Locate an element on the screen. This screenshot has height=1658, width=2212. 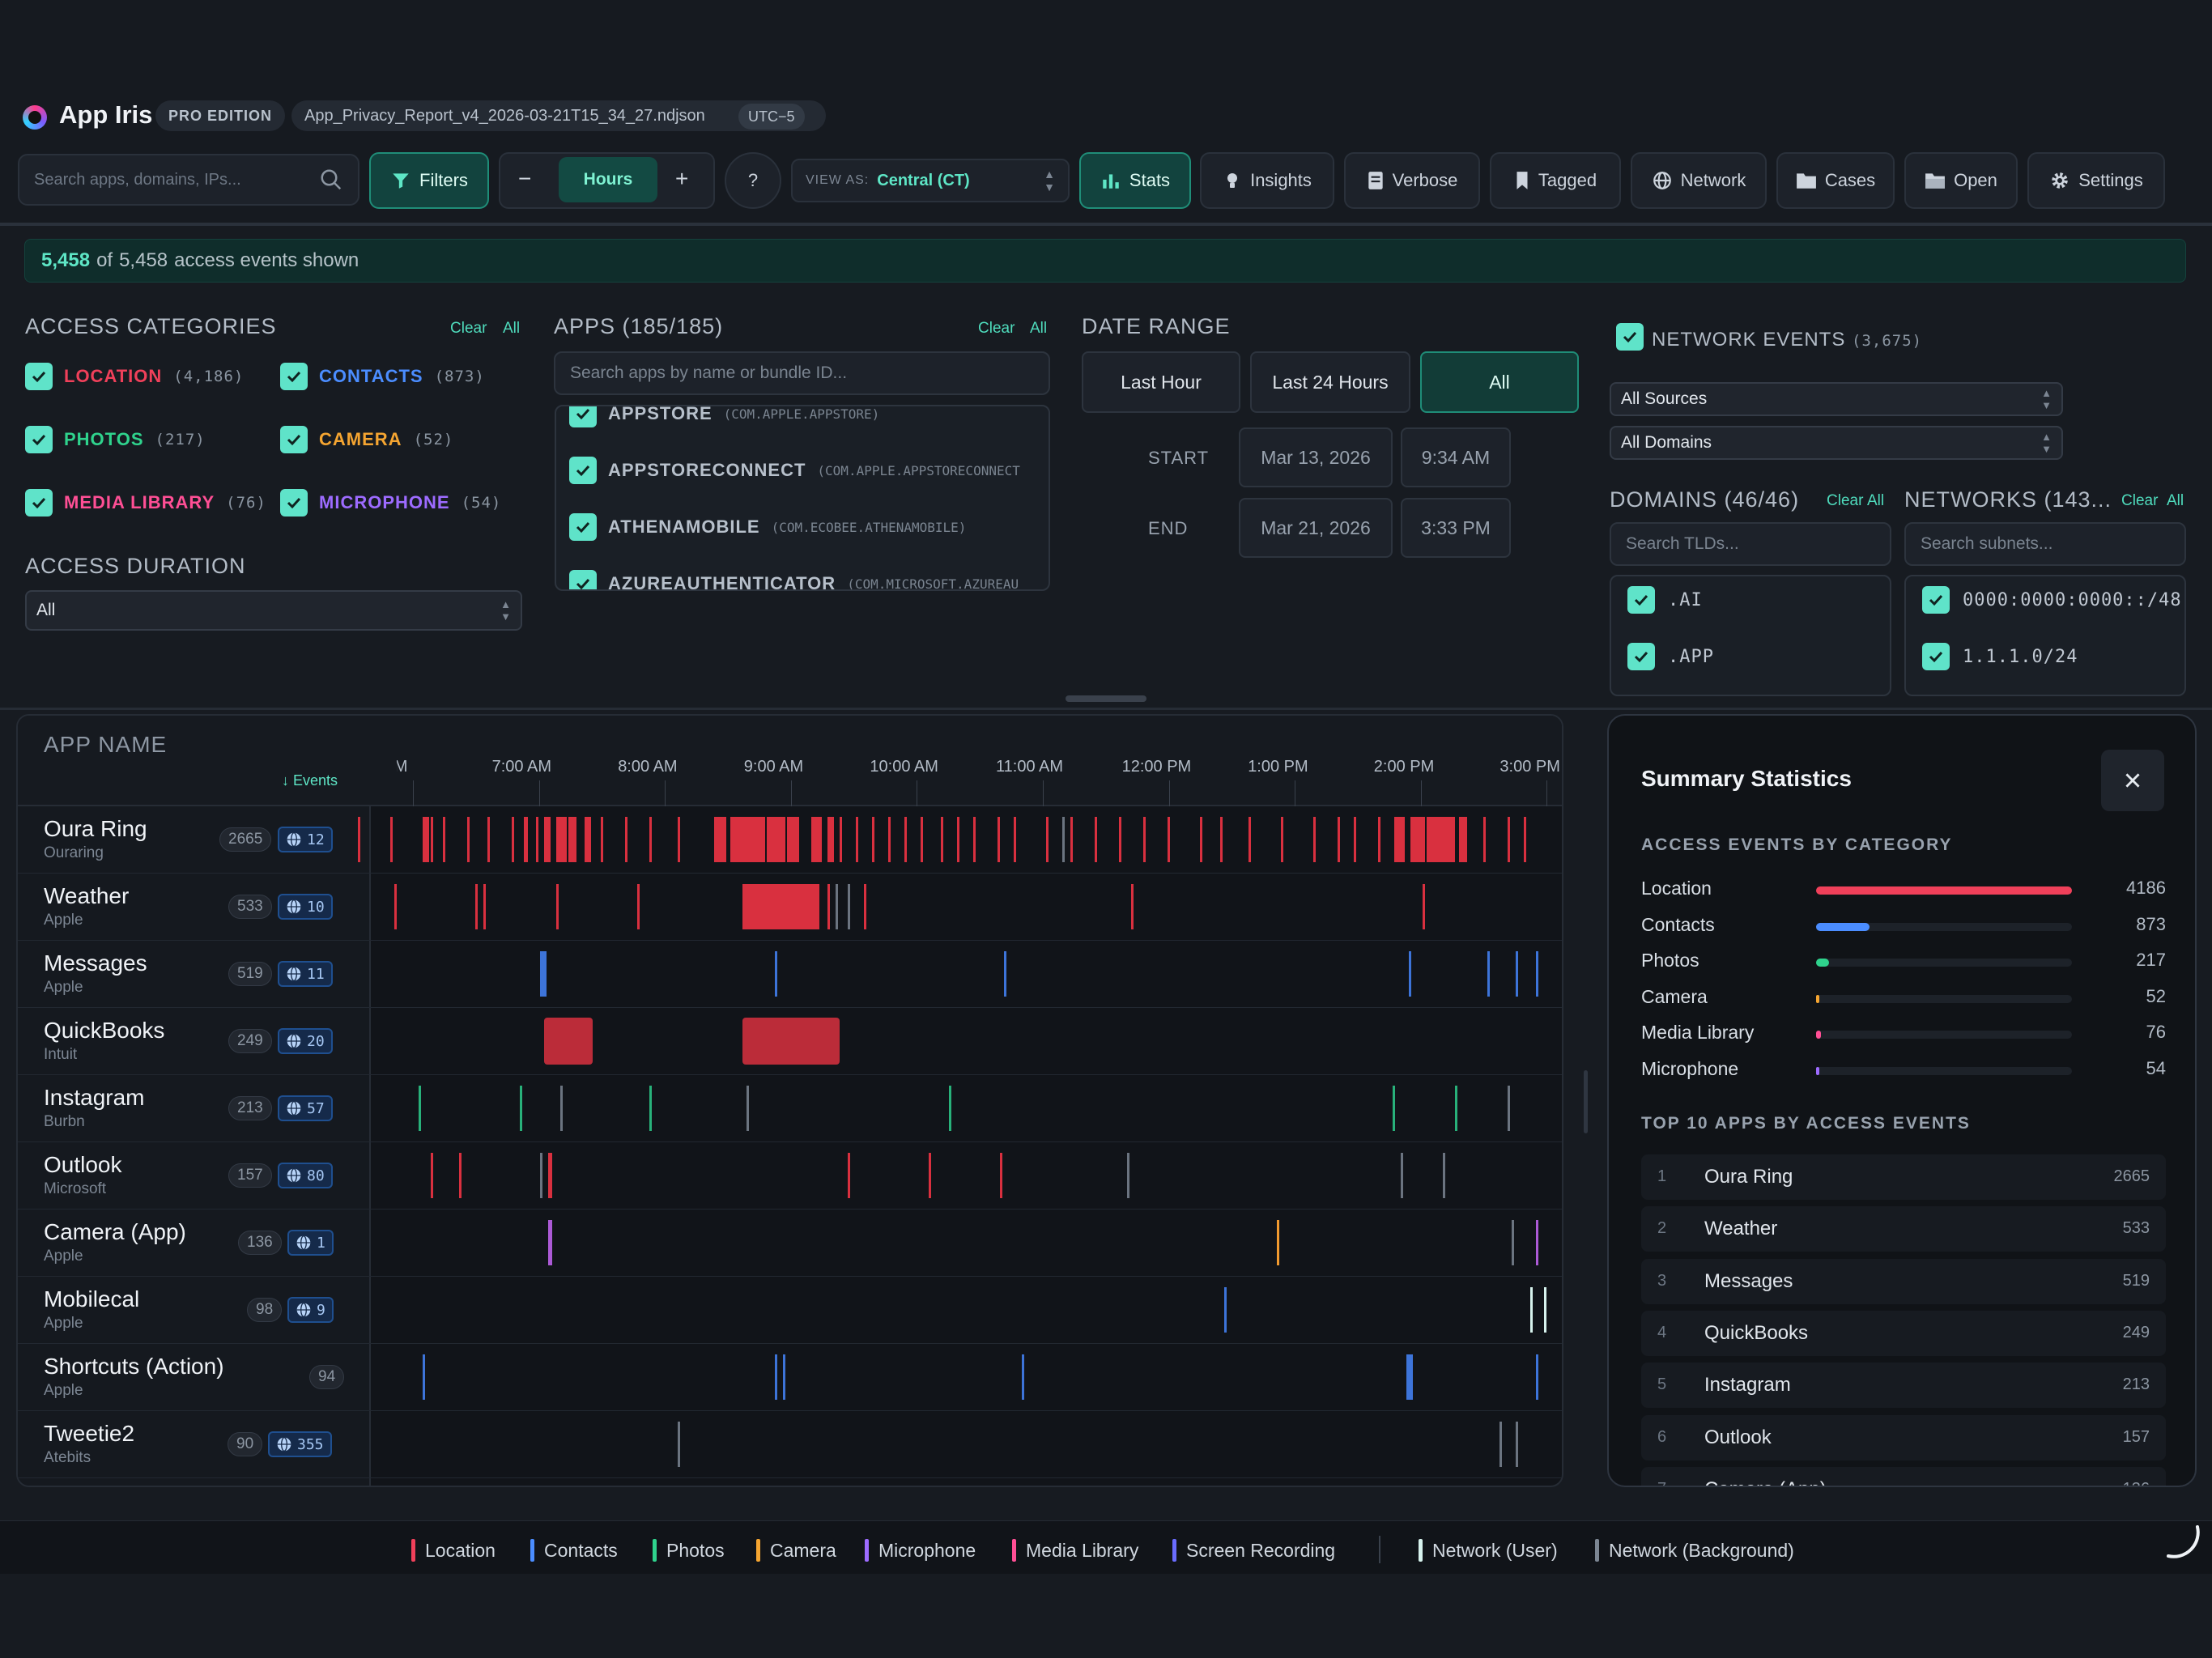
end-date-field: Mar 21, 2026 is located at coordinates (1316, 528).